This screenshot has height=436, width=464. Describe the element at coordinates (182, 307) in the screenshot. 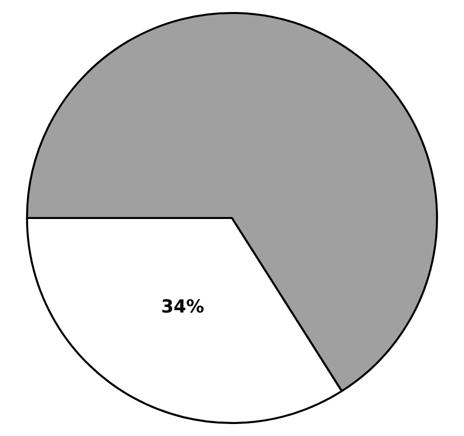

I see `data-label: 34%` at that location.